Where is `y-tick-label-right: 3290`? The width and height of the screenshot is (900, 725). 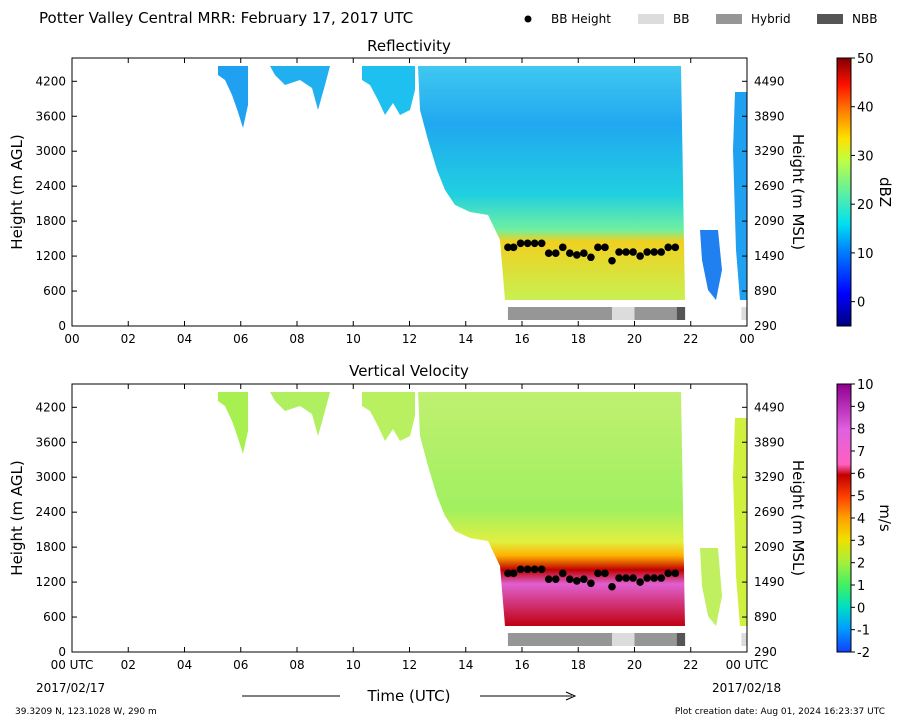
y-tick-label-right: 3290 is located at coordinates (769, 477).